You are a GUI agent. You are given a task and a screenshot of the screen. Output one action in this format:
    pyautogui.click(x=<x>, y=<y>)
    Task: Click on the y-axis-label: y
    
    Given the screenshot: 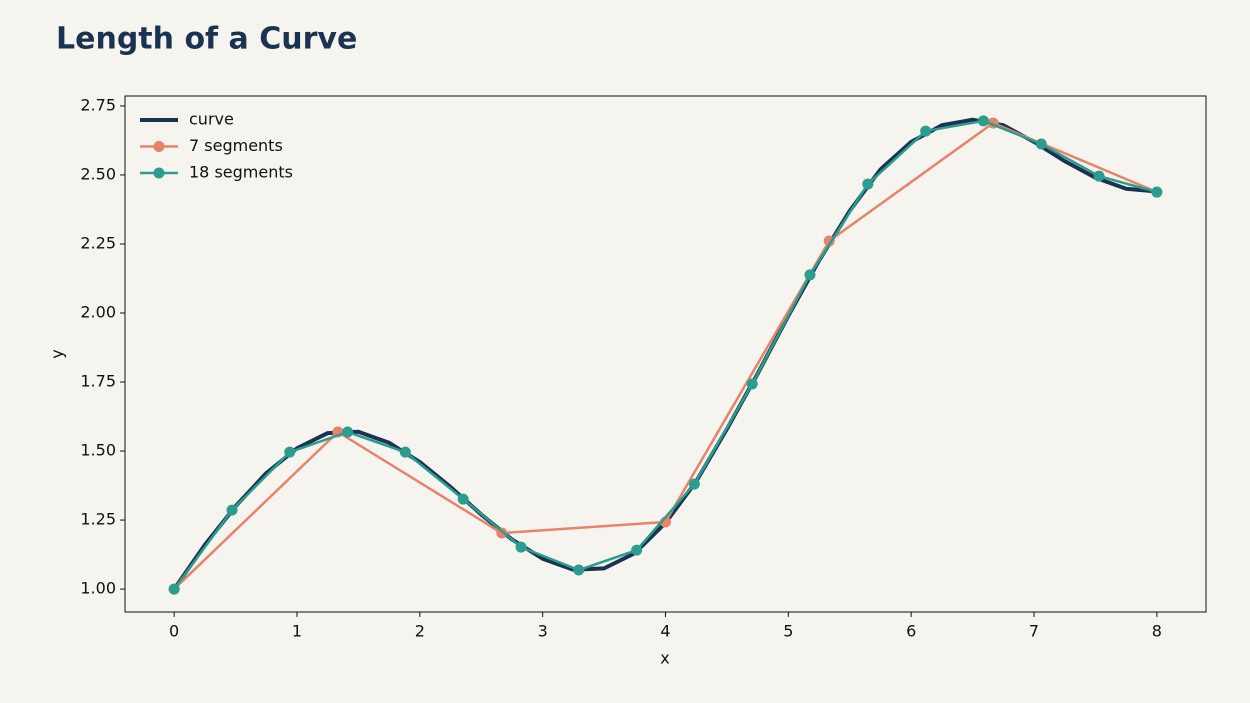 What is the action you would take?
    pyautogui.click(x=57, y=353)
    